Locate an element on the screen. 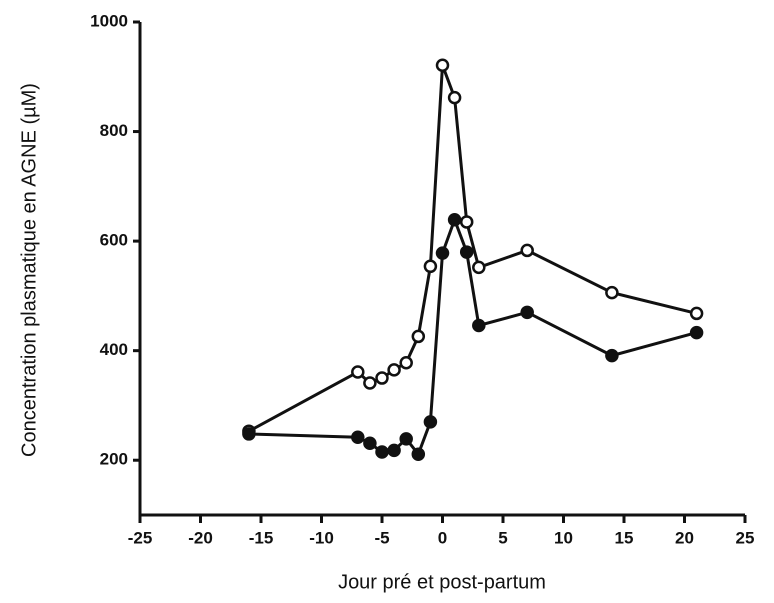  x-tick-label: 5 is located at coordinates (502, 537).